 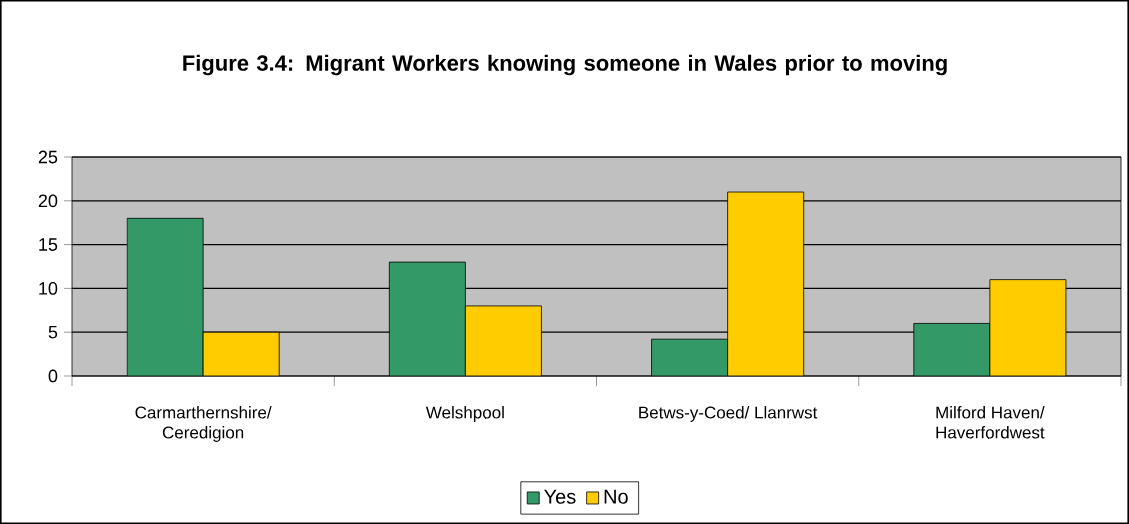 I want to click on legend-label: No, so click(x=616, y=496).